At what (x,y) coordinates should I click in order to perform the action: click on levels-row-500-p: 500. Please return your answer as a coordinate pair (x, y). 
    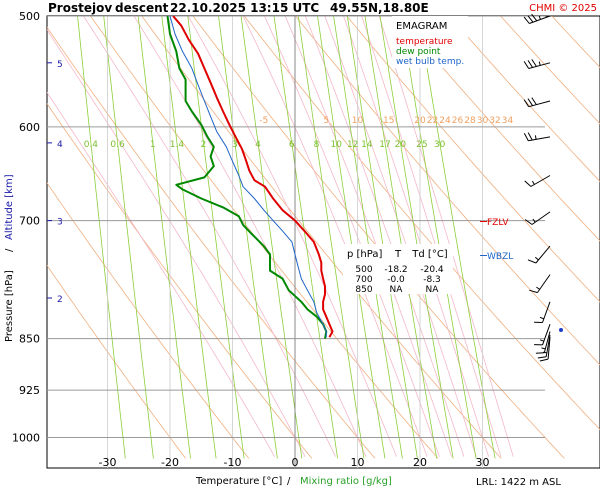
    Looking at the image, I should click on (363, 270).